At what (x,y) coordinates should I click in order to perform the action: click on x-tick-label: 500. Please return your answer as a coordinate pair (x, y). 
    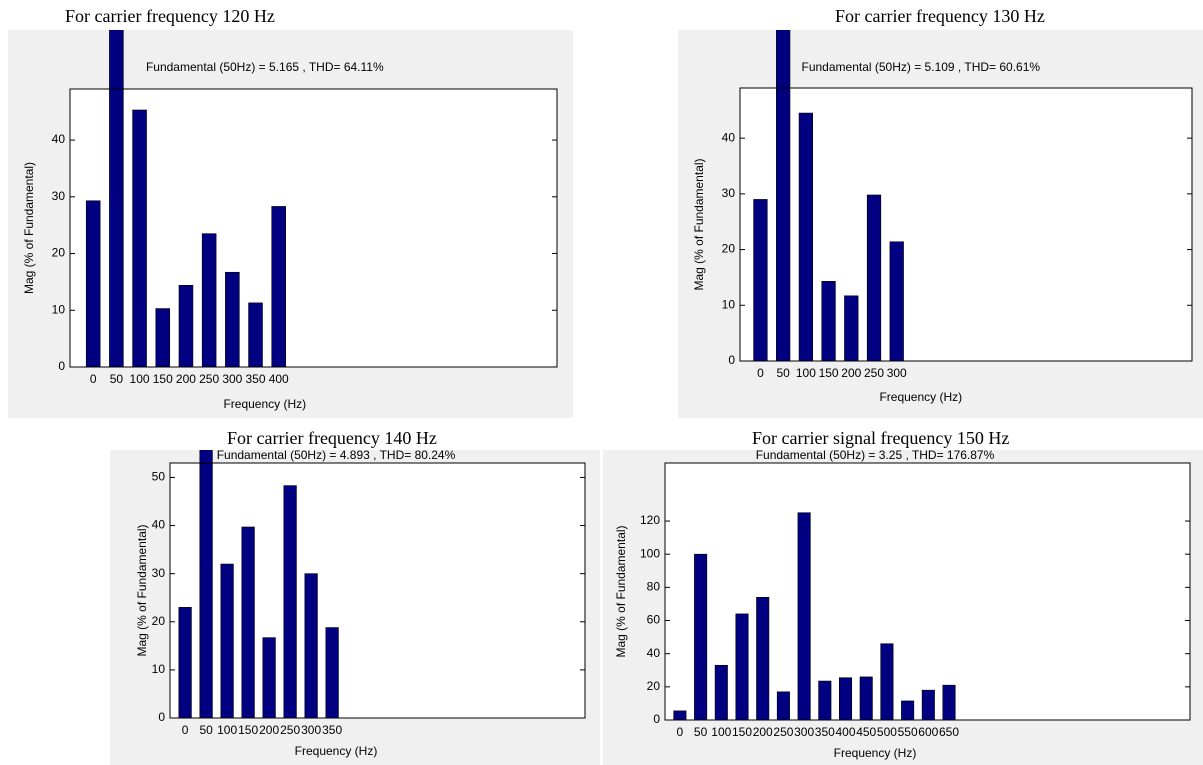
    Looking at the image, I should click on (887, 732).